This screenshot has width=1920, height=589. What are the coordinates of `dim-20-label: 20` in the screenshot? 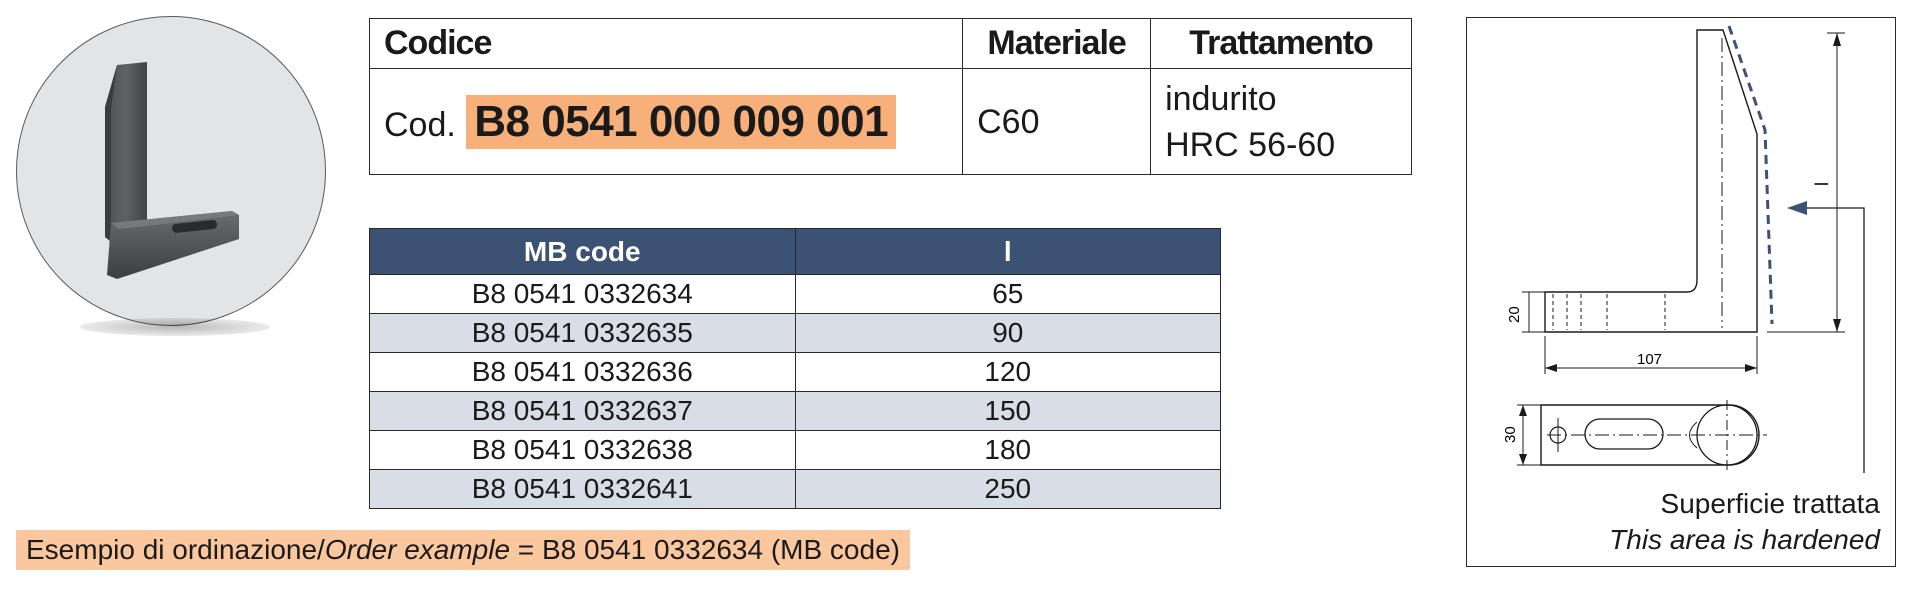 It's located at (1514, 314).